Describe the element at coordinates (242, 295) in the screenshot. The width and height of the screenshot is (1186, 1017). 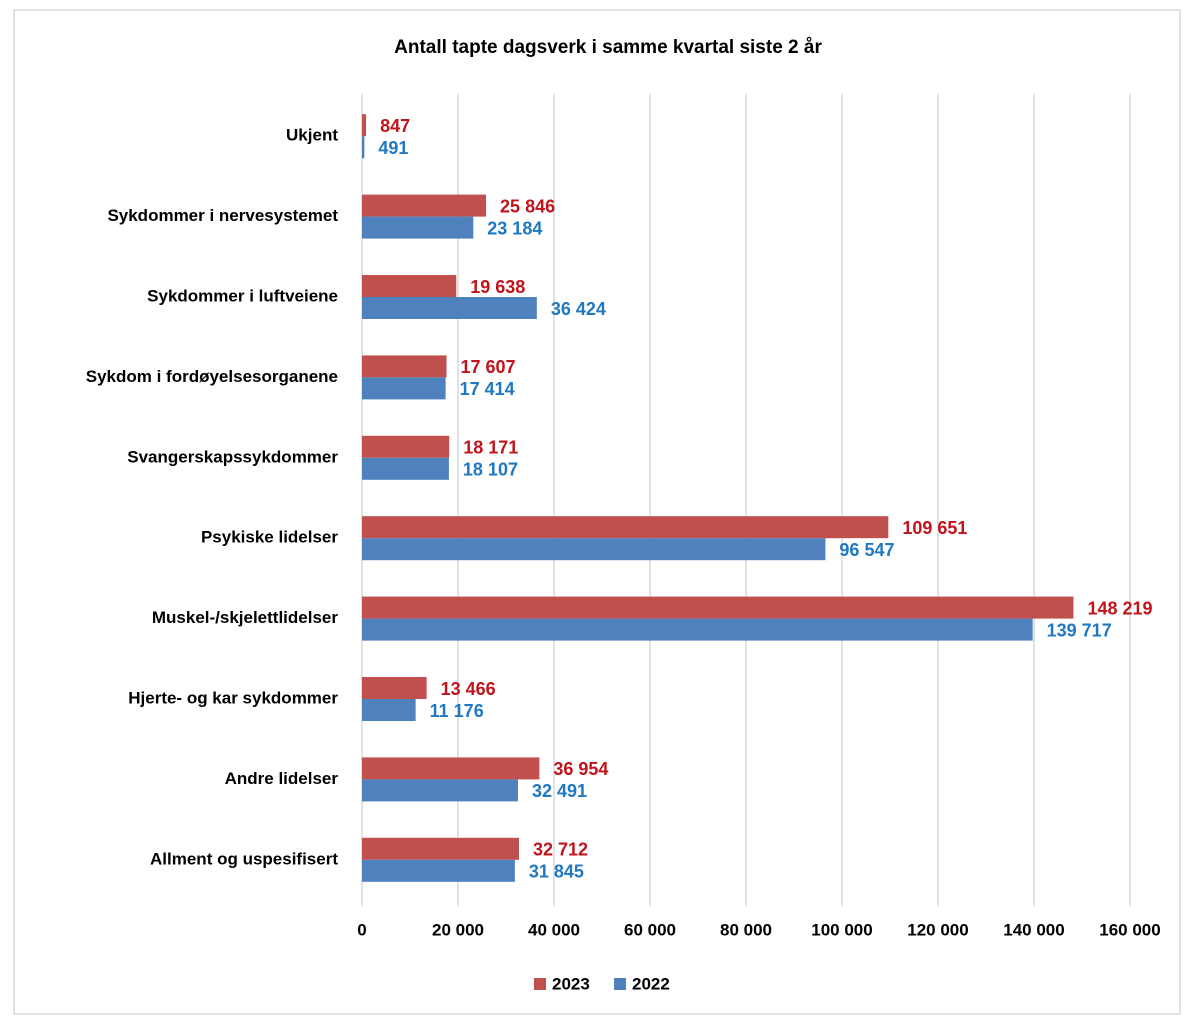
I see `y-tick-label: Sykdommer i luftveiene` at that location.